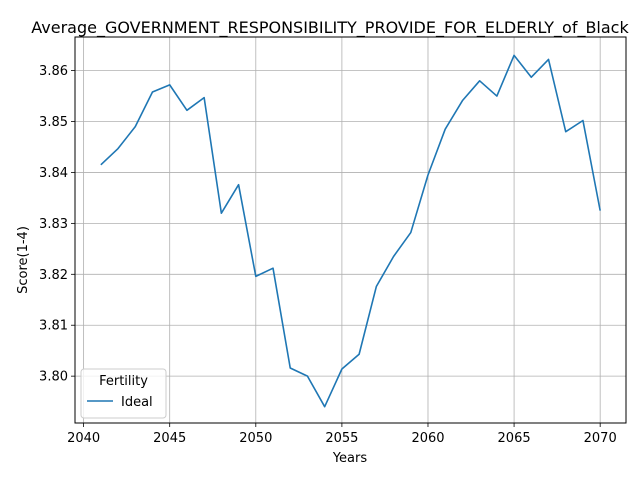 This screenshot has width=640, height=480. What do you see at coordinates (427, 438) in the screenshot?
I see `x-tick-label: 2060` at bounding box center [427, 438].